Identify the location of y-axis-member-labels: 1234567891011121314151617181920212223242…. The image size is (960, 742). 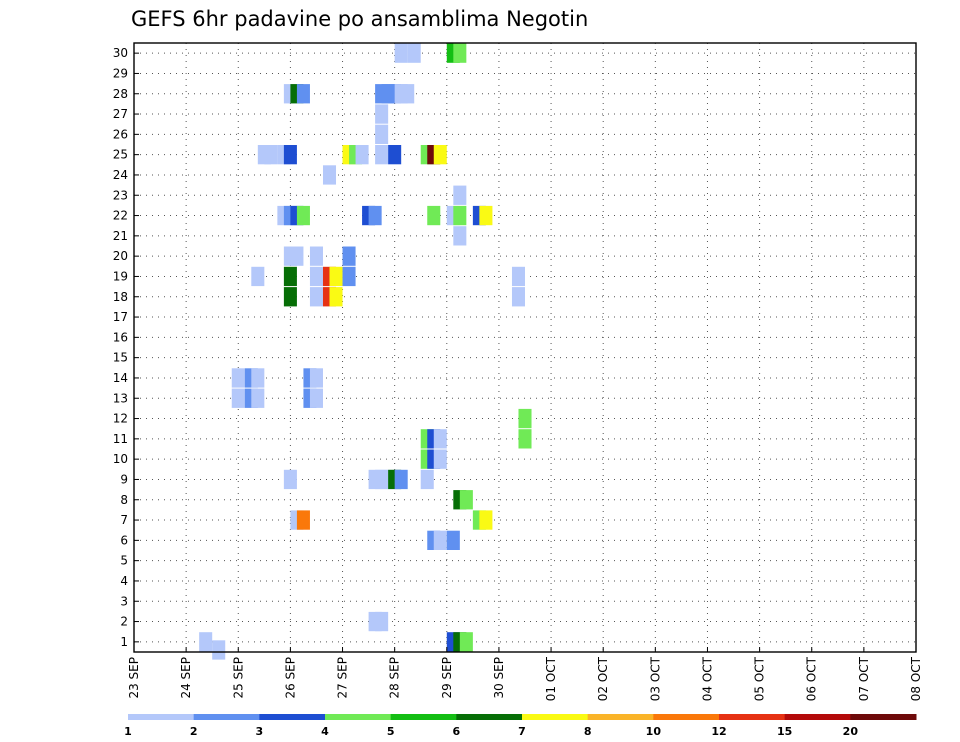
(126, 347).